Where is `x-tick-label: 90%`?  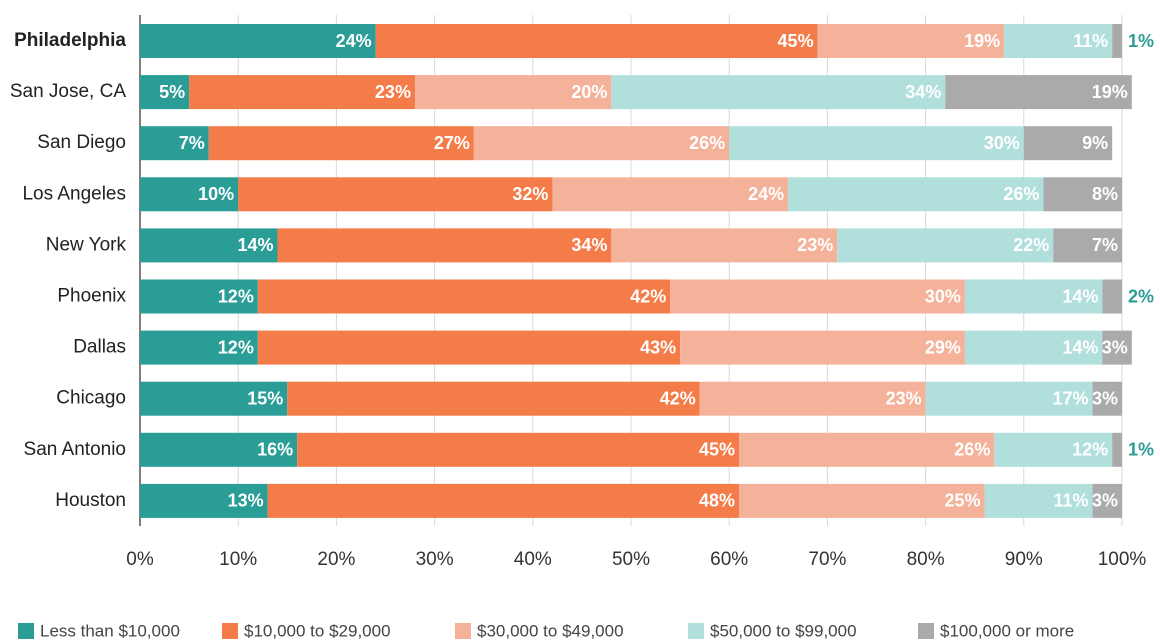
x-tick-label: 90% is located at coordinates (1024, 559).